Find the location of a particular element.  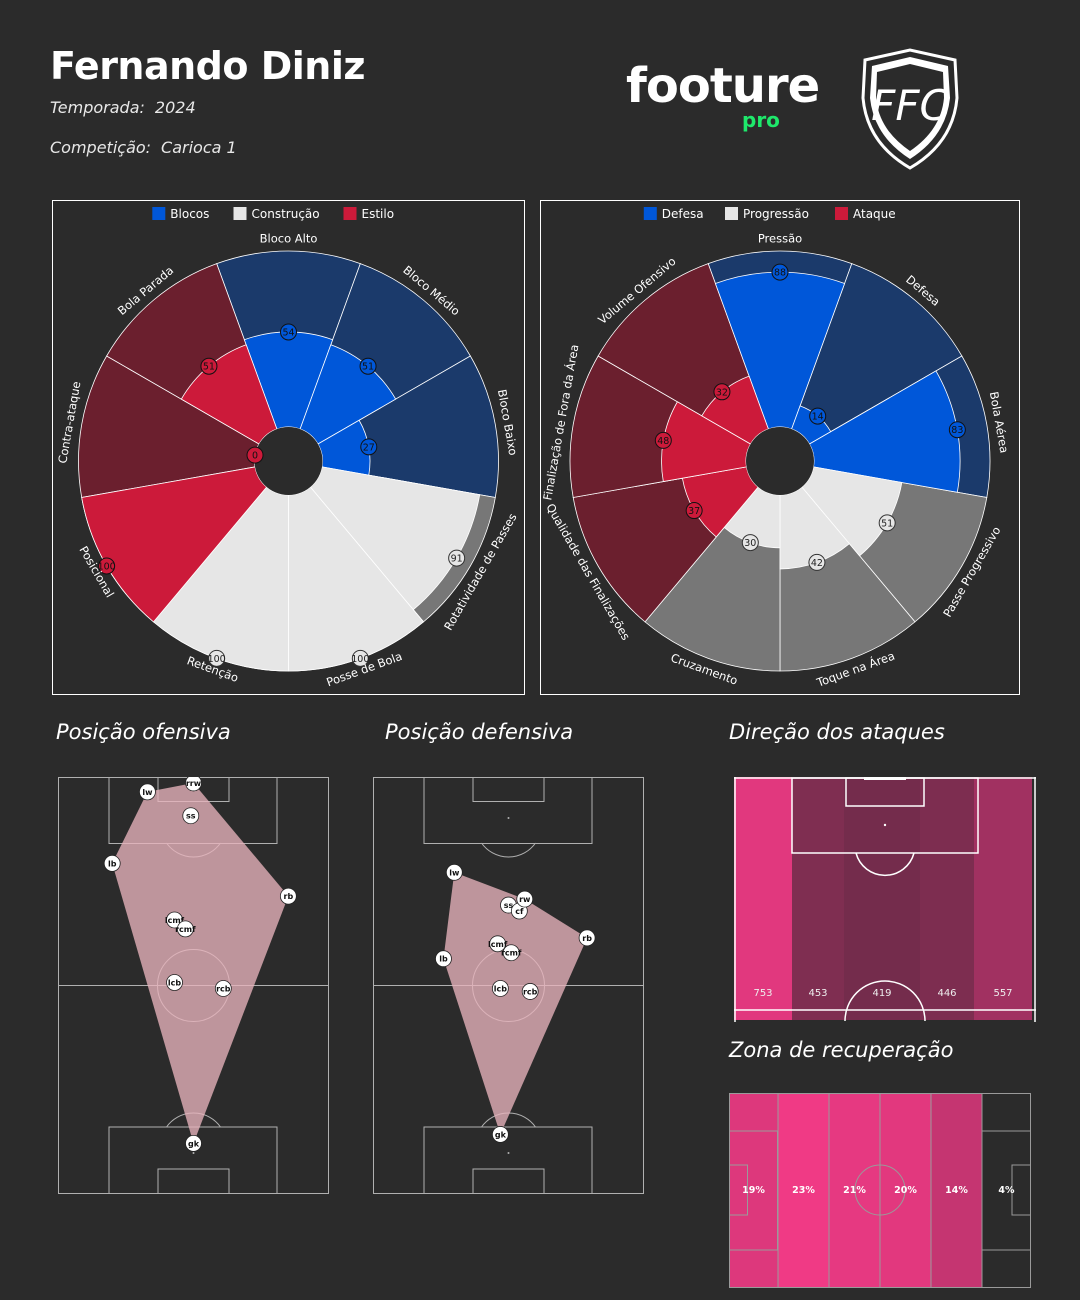

player-label-rcb: rcb is located at coordinates (223, 988).